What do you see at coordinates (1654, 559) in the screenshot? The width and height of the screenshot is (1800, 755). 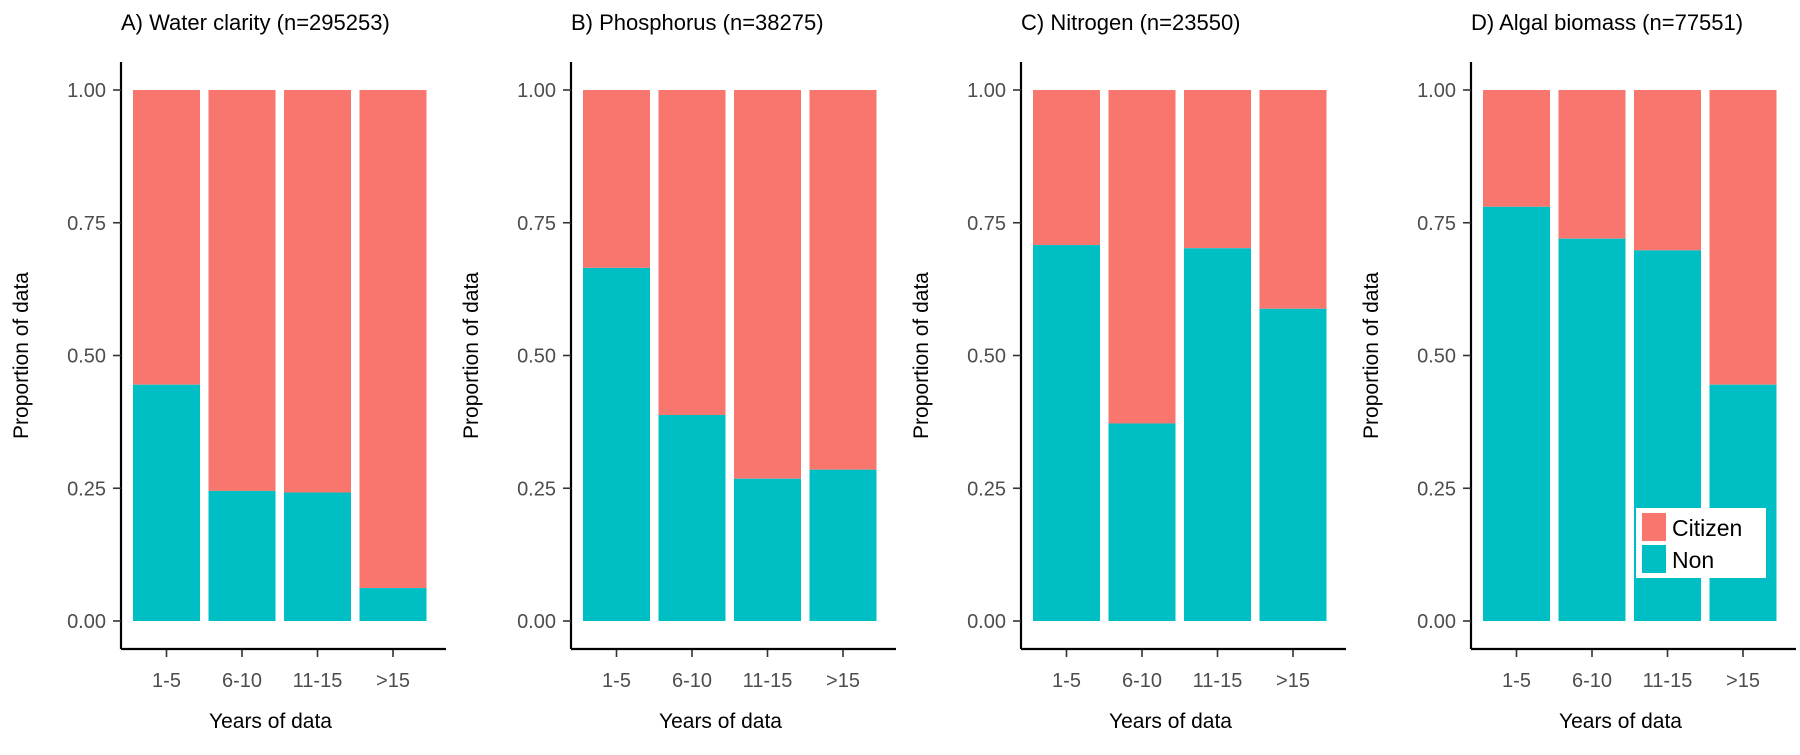 I see `legend-swatch-non` at bounding box center [1654, 559].